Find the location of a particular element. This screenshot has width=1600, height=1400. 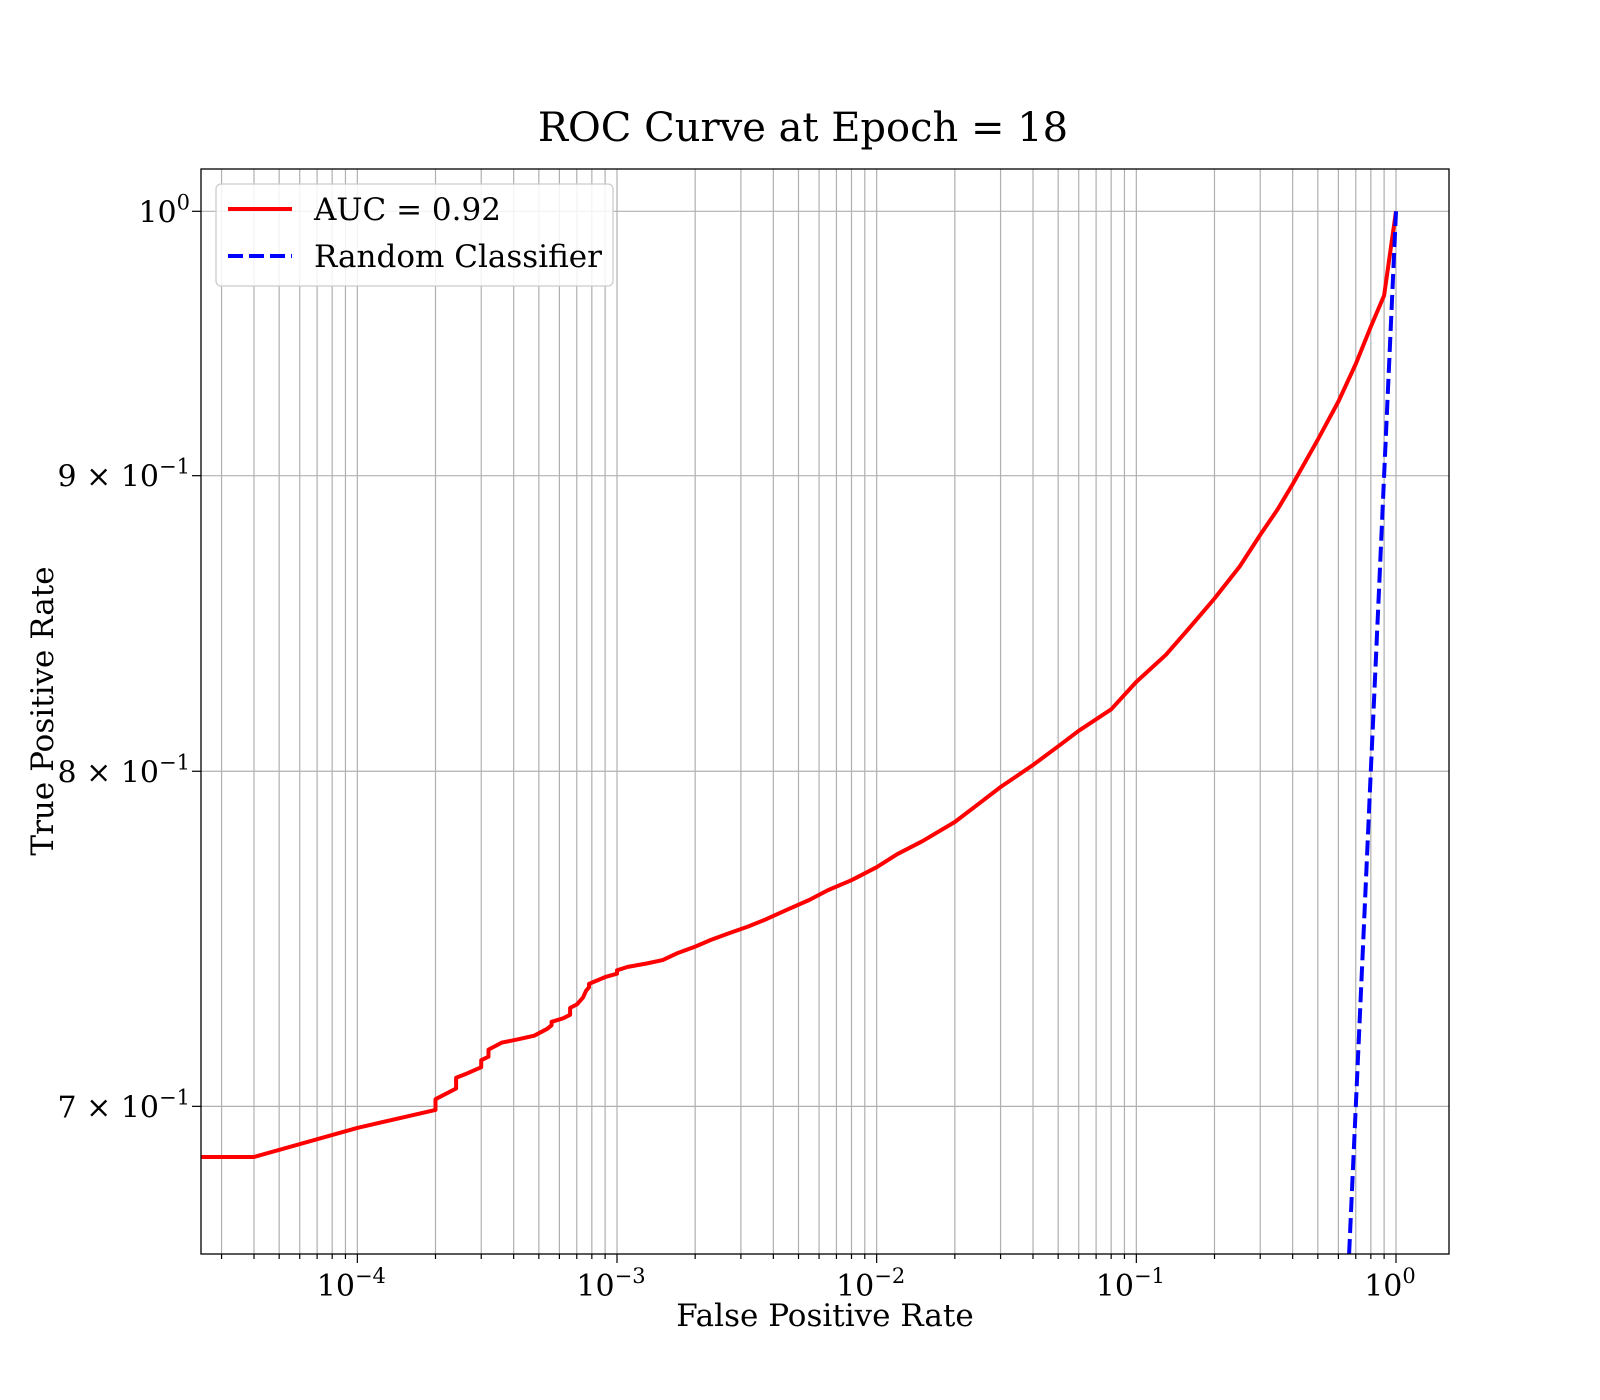

x-tick-label: 10⁻¹ is located at coordinates (1130, 1284).